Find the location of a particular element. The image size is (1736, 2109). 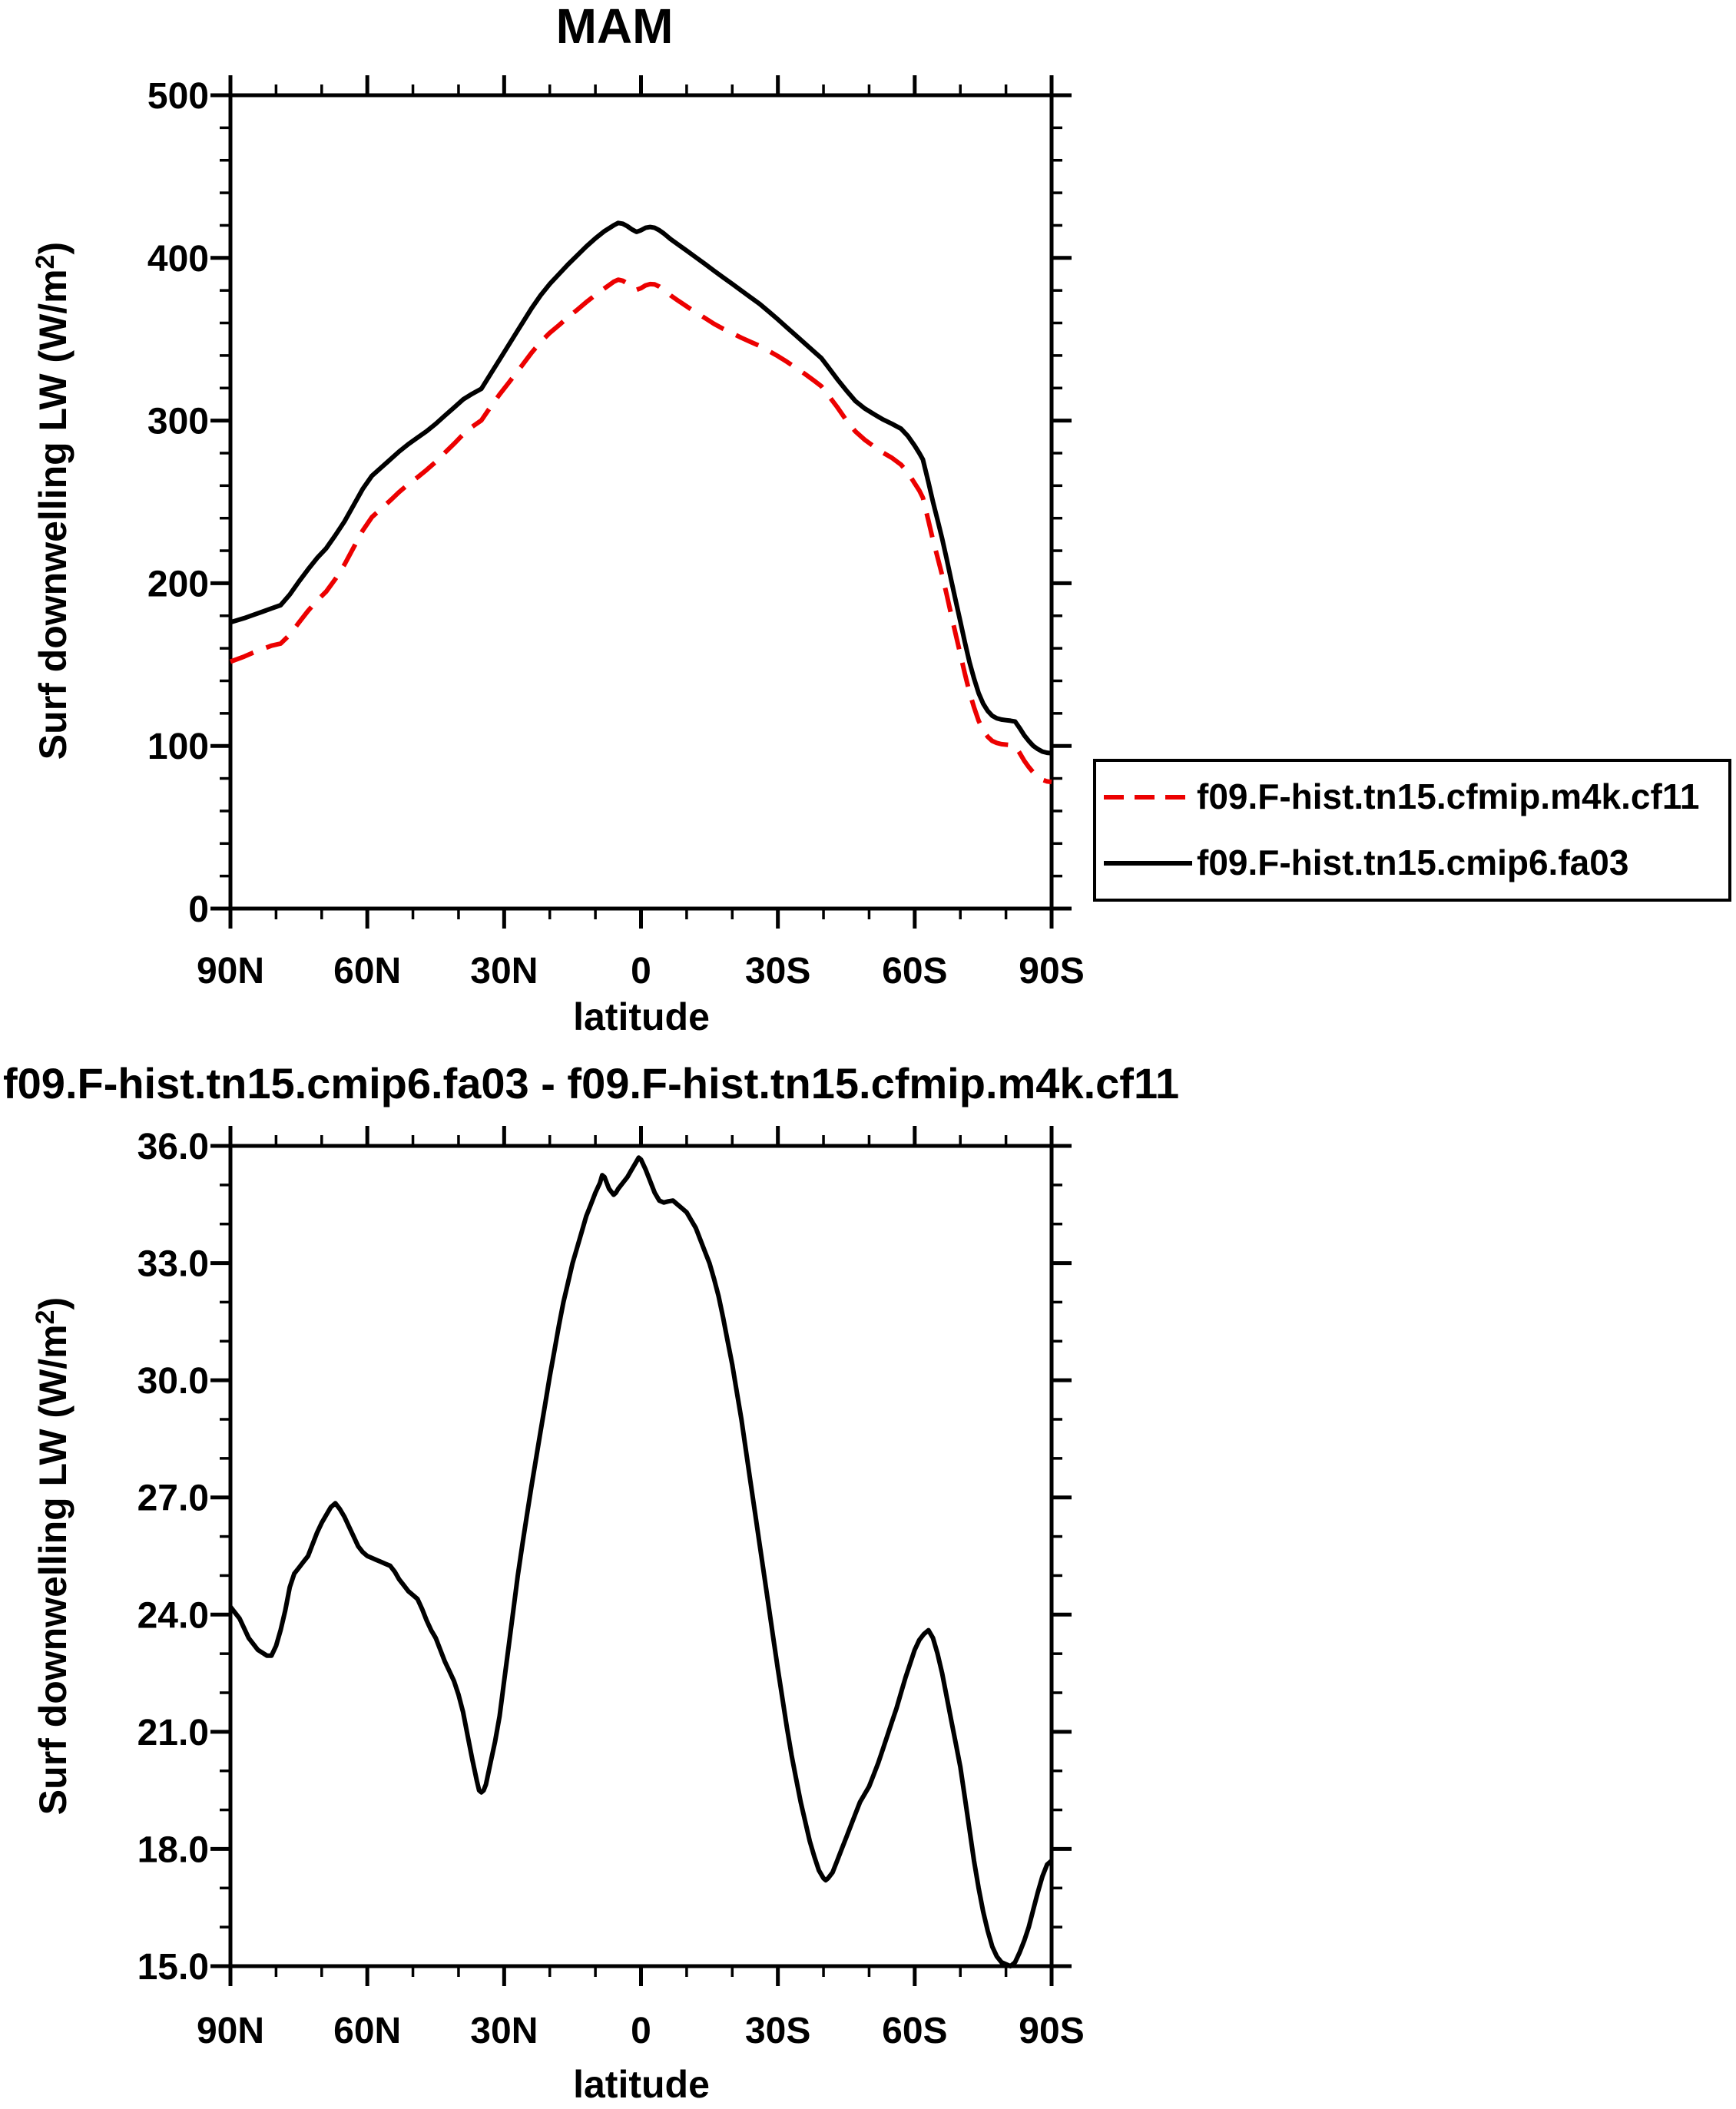

y-tick-label: 0 is located at coordinates (198, 909).